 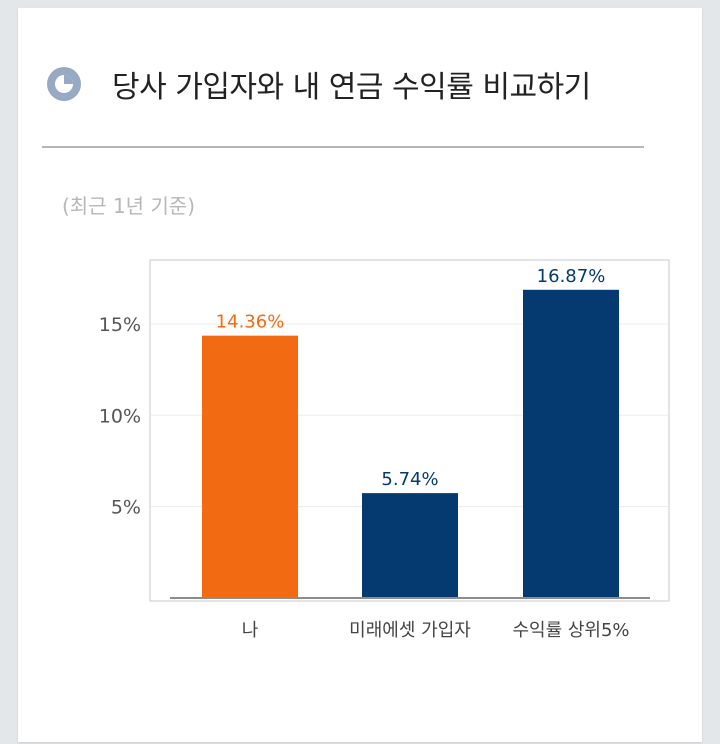 I want to click on data-label: 5.74%, so click(x=409, y=479).